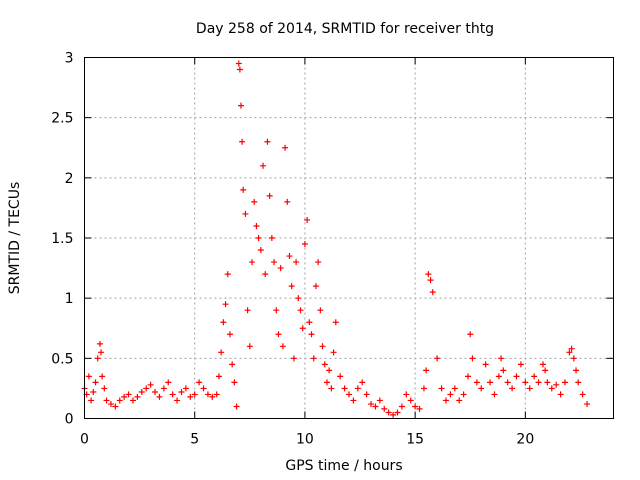 This screenshot has height=480, width=640. What do you see at coordinates (69, 299) in the screenshot?
I see `y-tick-label: 1` at bounding box center [69, 299].